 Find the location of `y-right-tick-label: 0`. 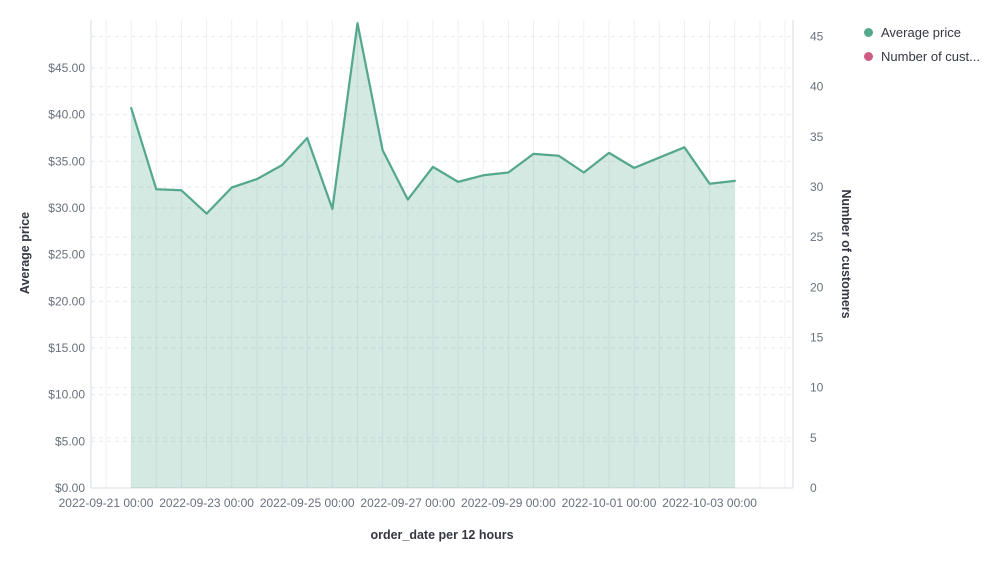

y-right-tick-label: 0 is located at coordinates (813, 488).